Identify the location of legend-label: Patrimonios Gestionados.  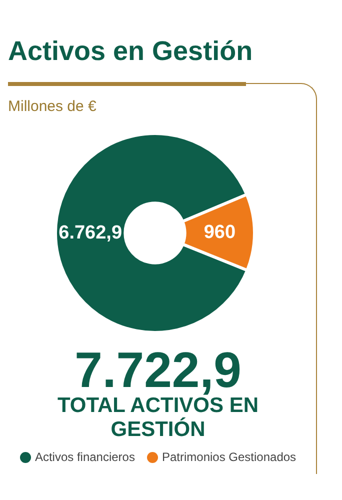
(229, 457).